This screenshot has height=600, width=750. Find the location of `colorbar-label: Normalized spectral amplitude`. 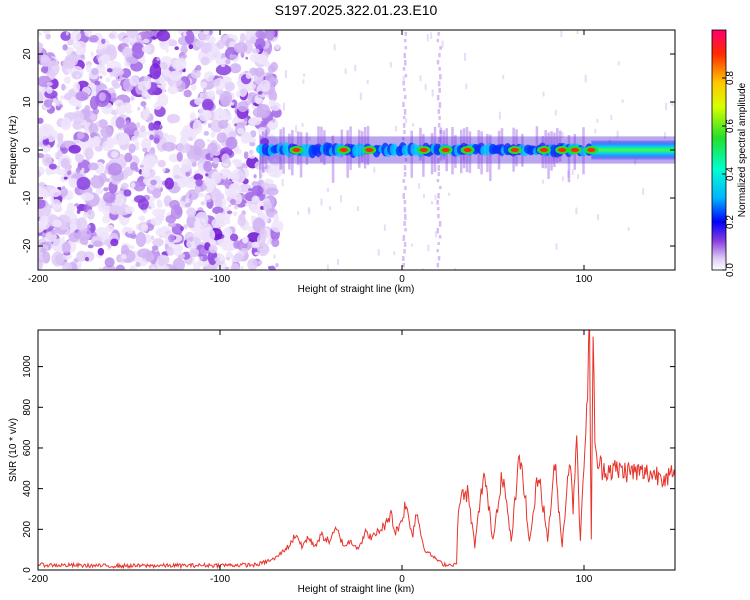

colorbar-label: Normalized spectral amplitude is located at coordinates (742, 149).